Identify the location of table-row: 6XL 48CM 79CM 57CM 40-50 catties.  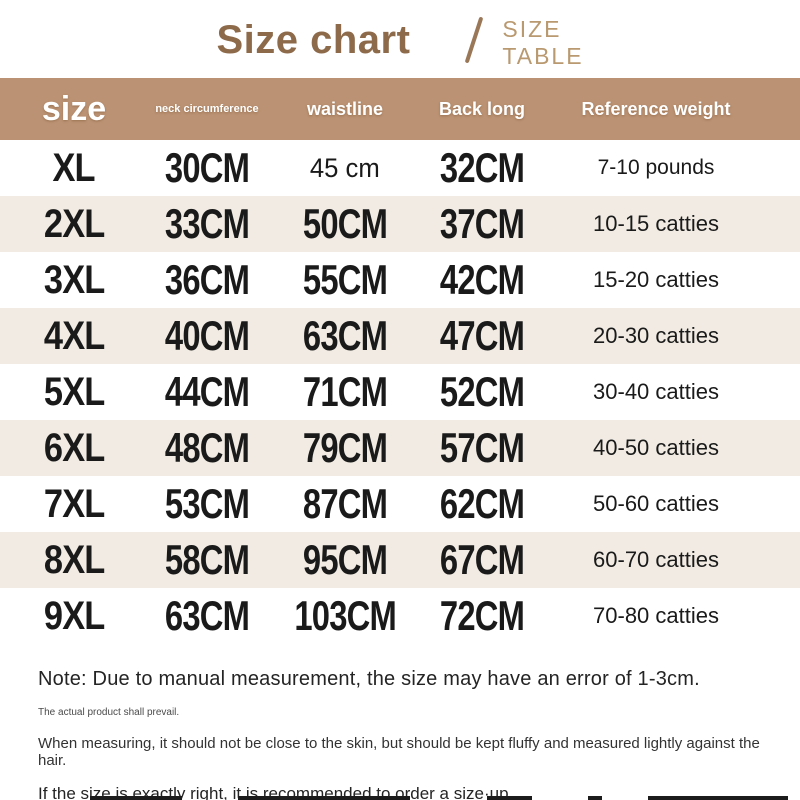
(400, 448).